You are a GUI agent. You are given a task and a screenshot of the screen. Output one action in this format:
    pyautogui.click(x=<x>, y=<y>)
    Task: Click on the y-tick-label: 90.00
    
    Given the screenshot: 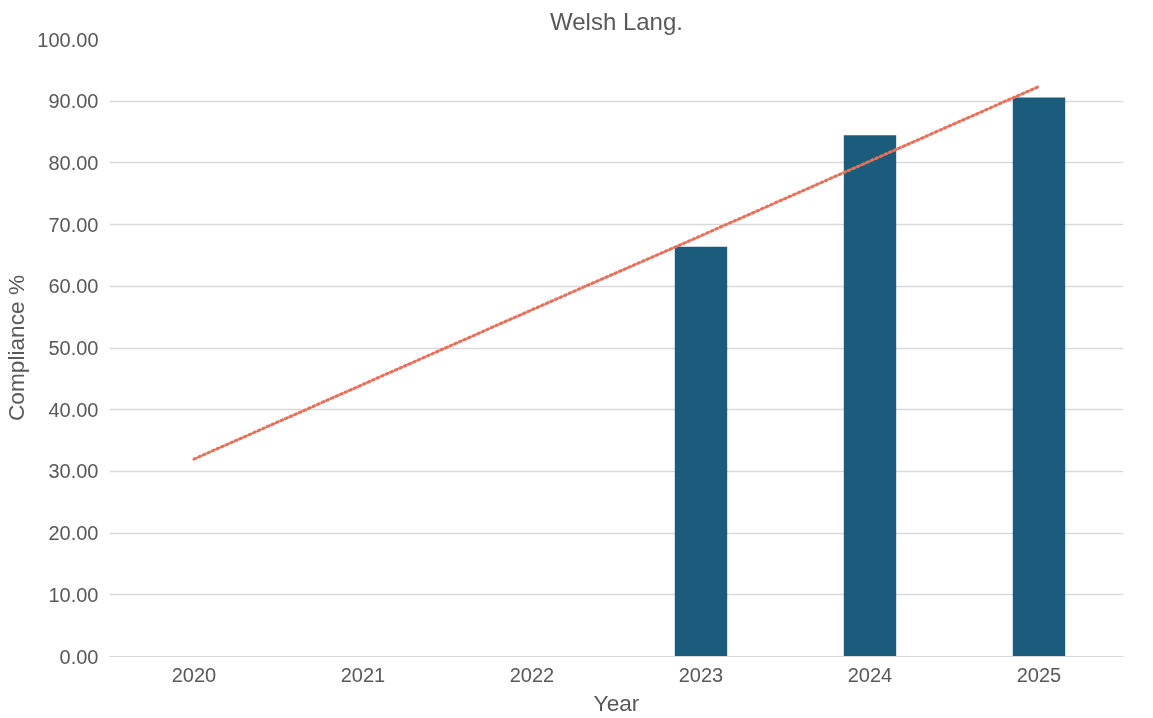 What is the action you would take?
    pyautogui.click(x=73, y=101)
    